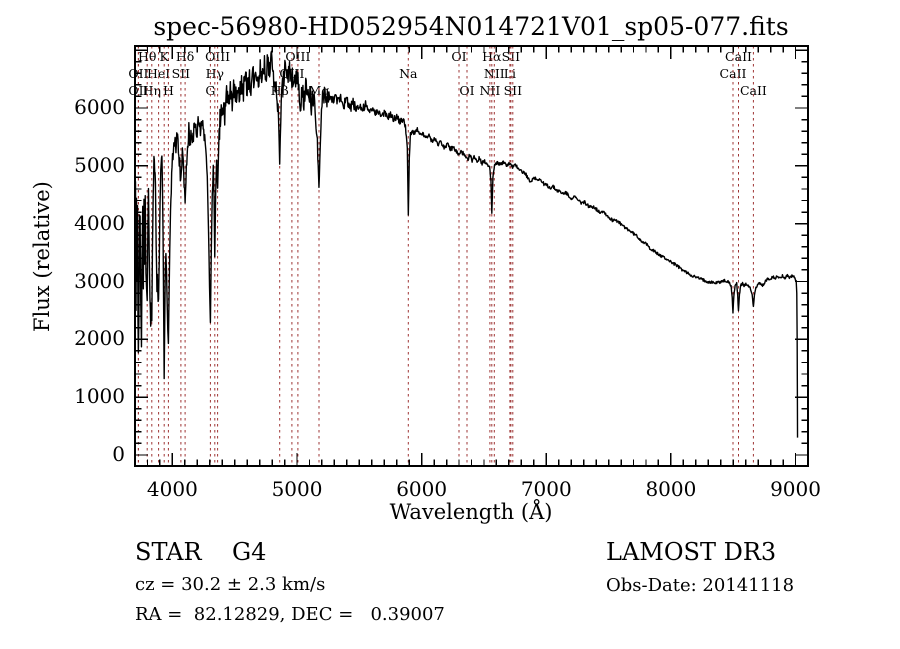  I want to click on line-label: Li, so click(510, 73).